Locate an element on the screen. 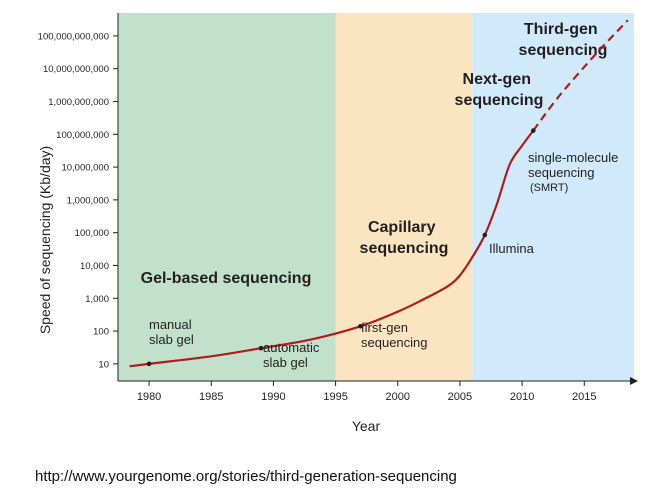 This screenshot has height=494, width=651. era-title-thirdgen-line: Third-gen is located at coordinates (561, 29).